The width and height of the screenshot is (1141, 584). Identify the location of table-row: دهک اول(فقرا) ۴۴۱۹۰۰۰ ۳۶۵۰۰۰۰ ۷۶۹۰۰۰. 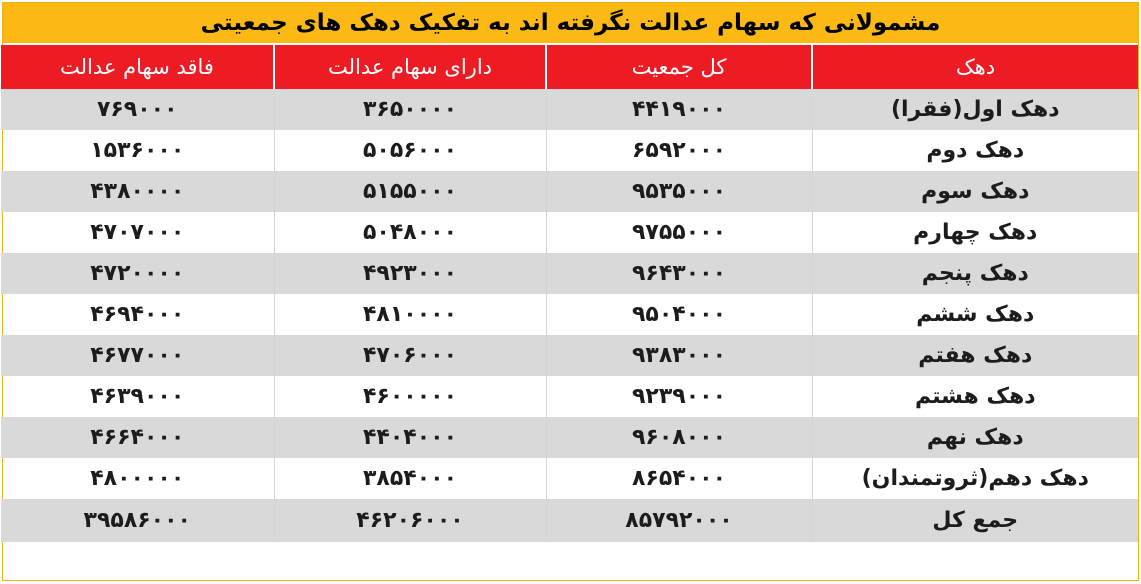
(569, 109).